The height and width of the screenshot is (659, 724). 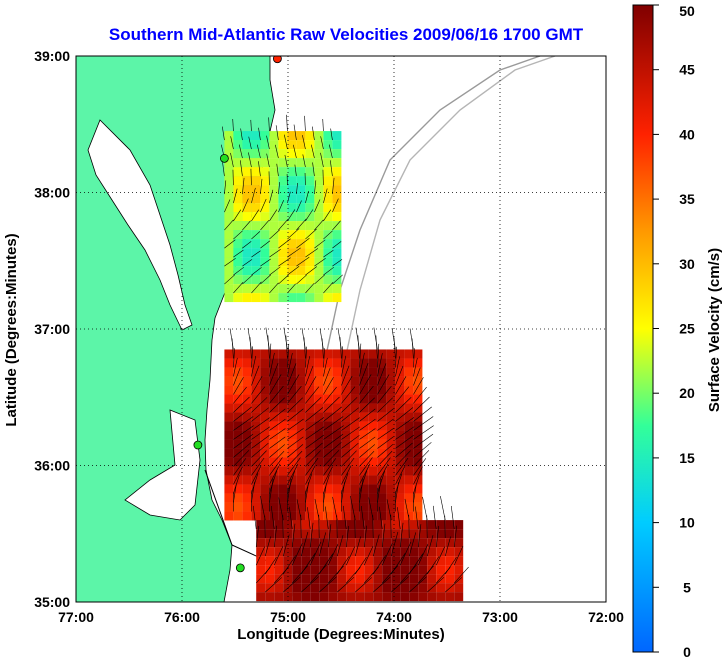 What do you see at coordinates (162, 465) in the screenshot?
I see `pamlico-sound` at bounding box center [162, 465].